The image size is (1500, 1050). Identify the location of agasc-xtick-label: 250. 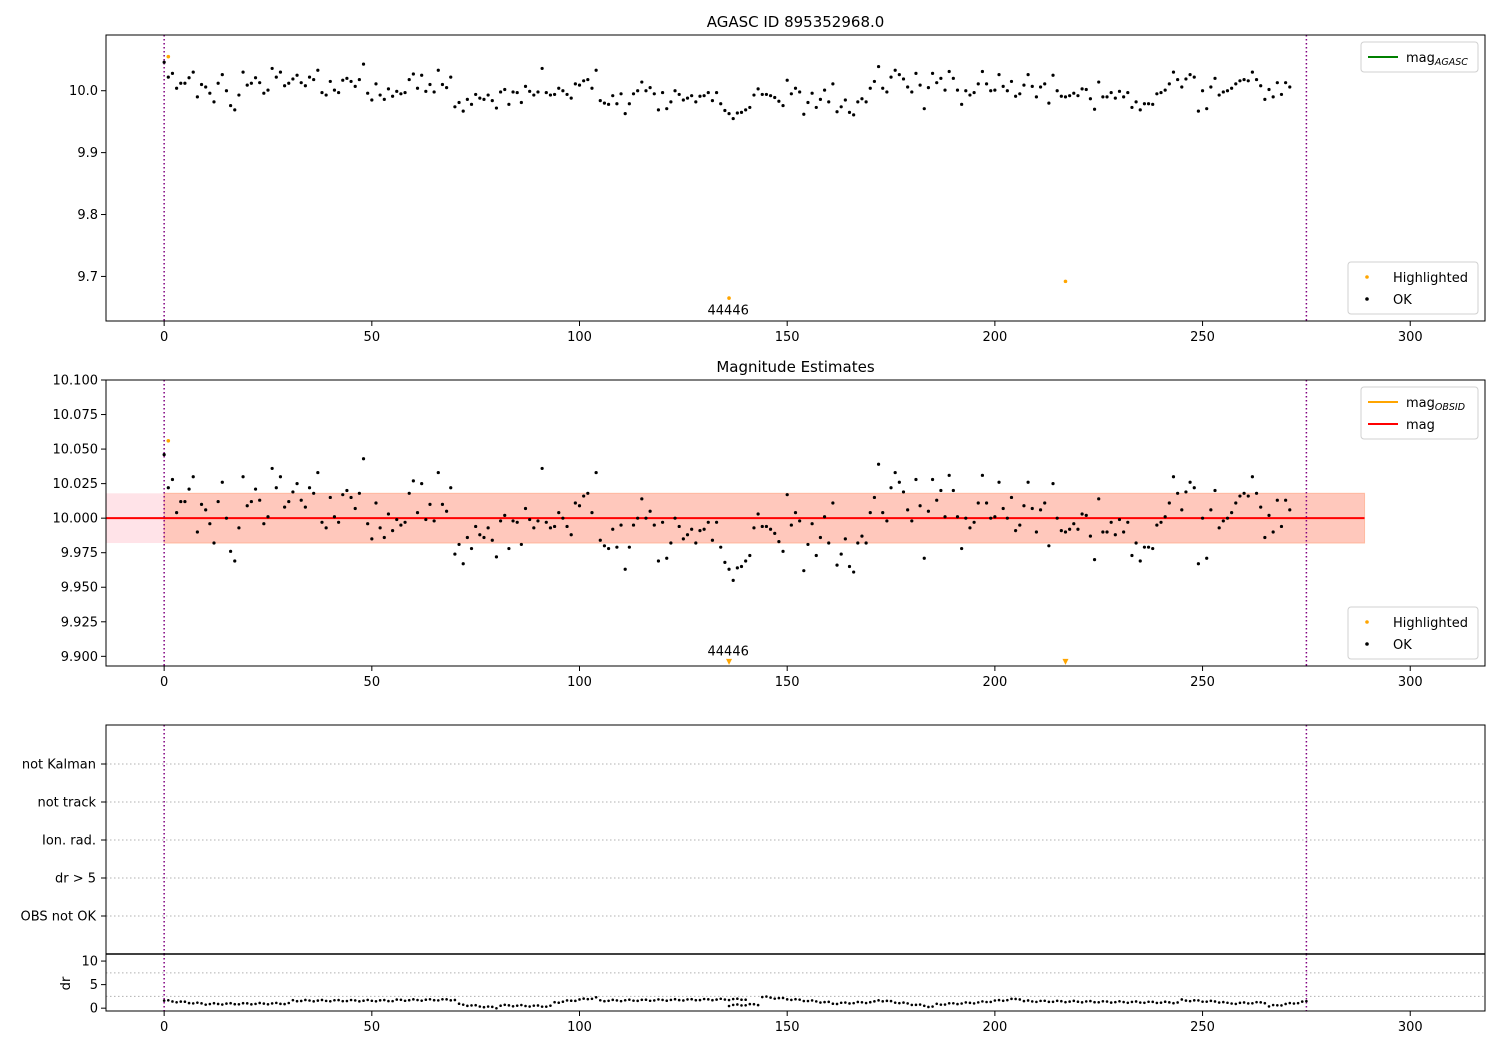
(1202, 337).